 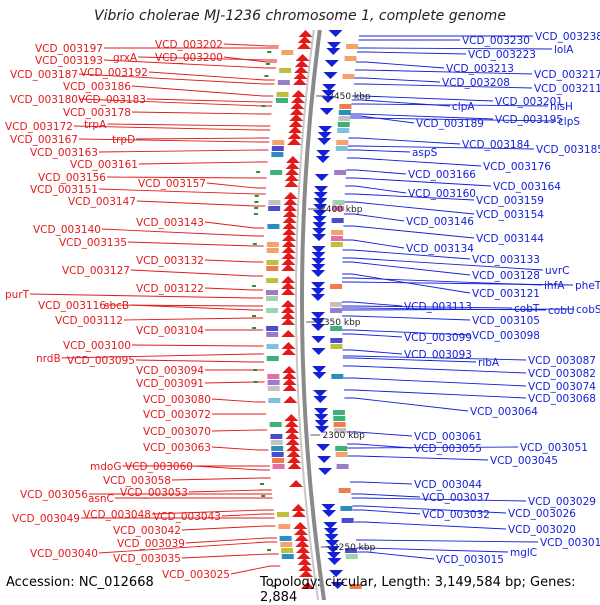 I want to click on left-gene-label: VCD_003100, so click(x=97, y=346).